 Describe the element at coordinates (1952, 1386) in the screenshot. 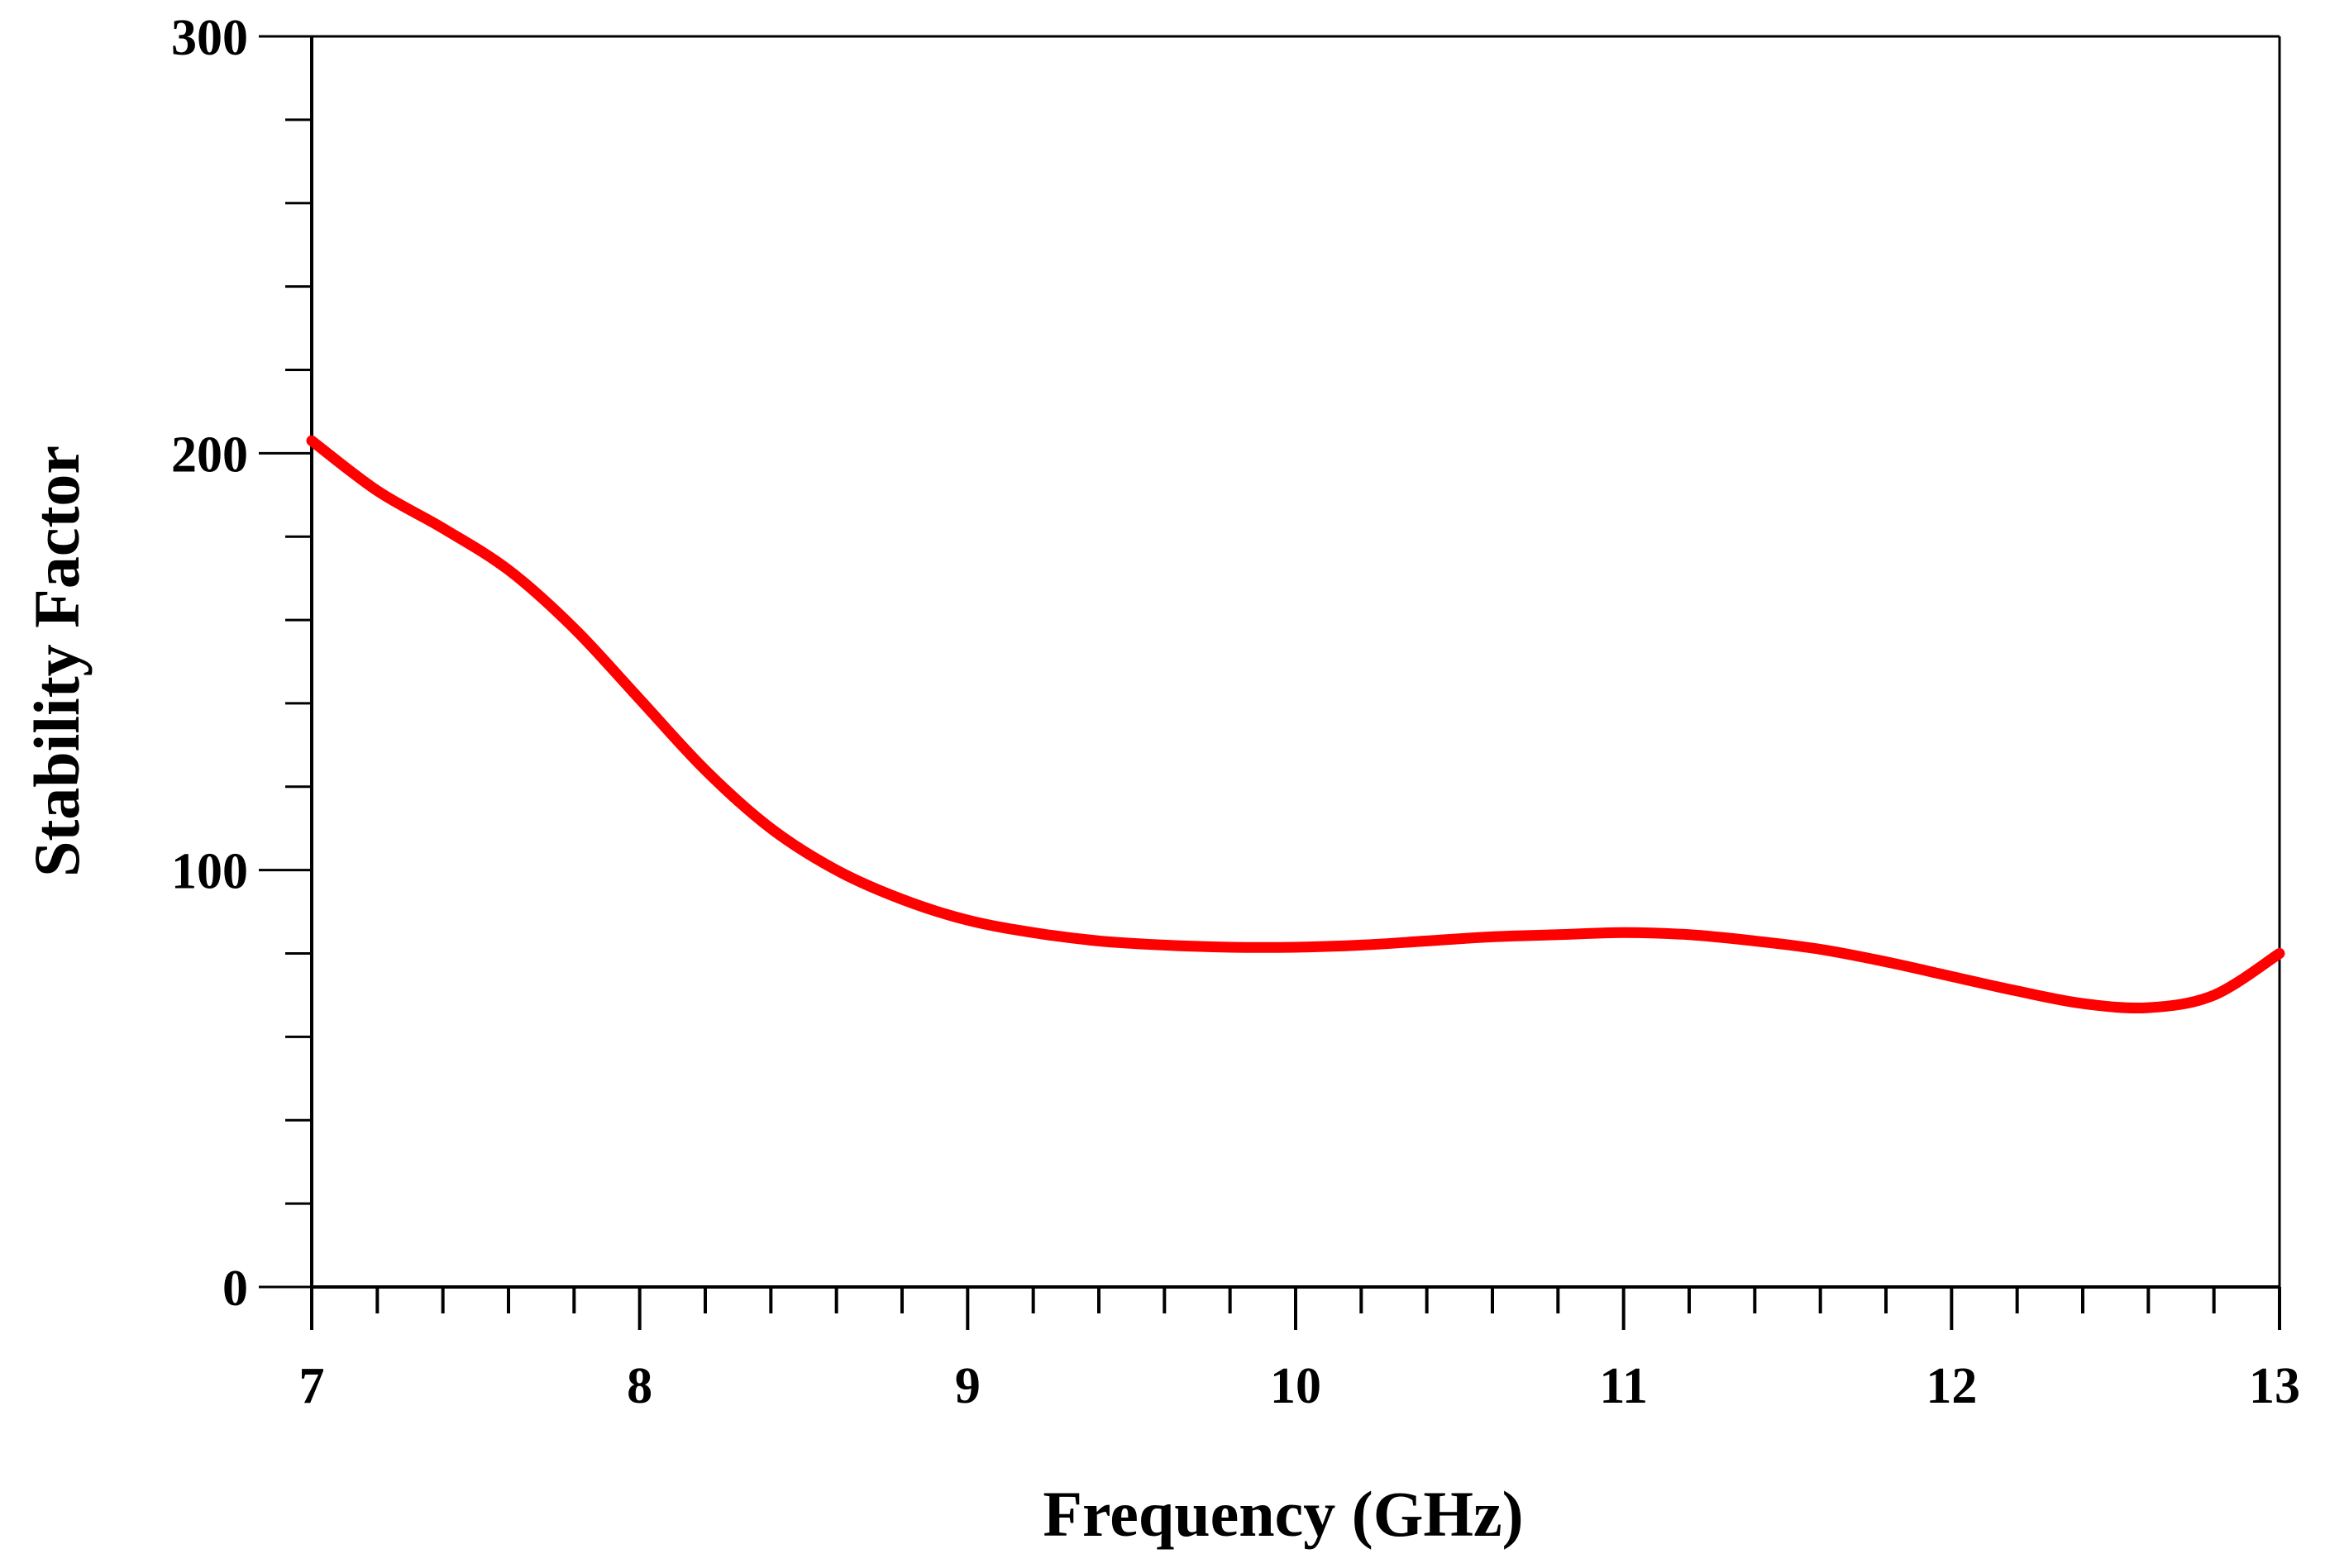

I see `x-tick-label: 12` at that location.